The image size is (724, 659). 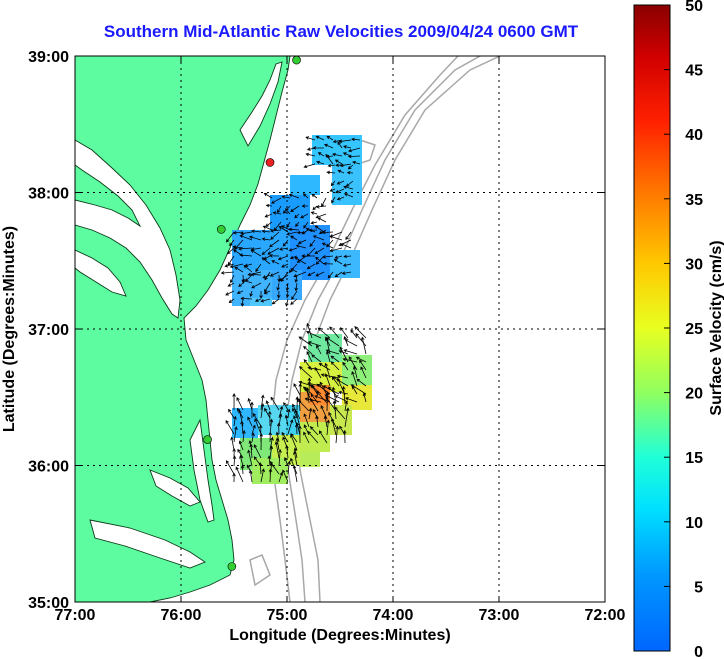 What do you see at coordinates (393, 615) in the screenshot?
I see `x-tick-label: 74:00` at bounding box center [393, 615].